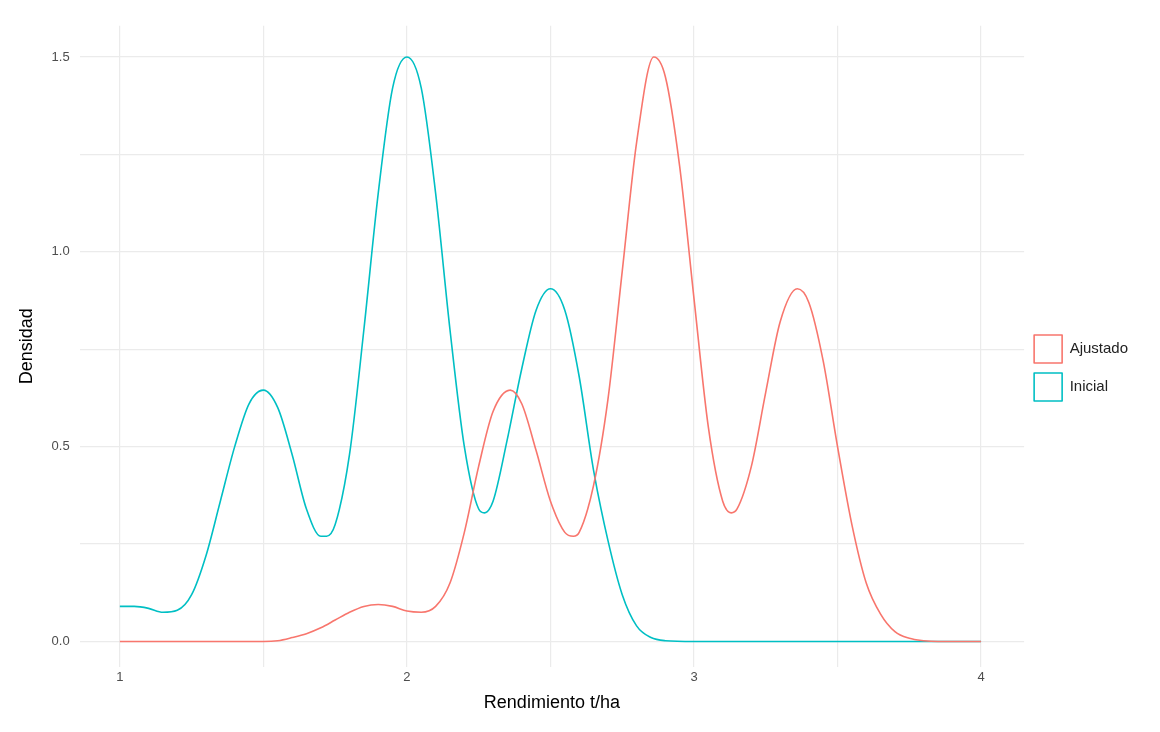 This screenshot has width=1160, height=732. Describe the element at coordinates (60, 446) in the screenshot. I see `y-tick-label: 0.5` at that location.